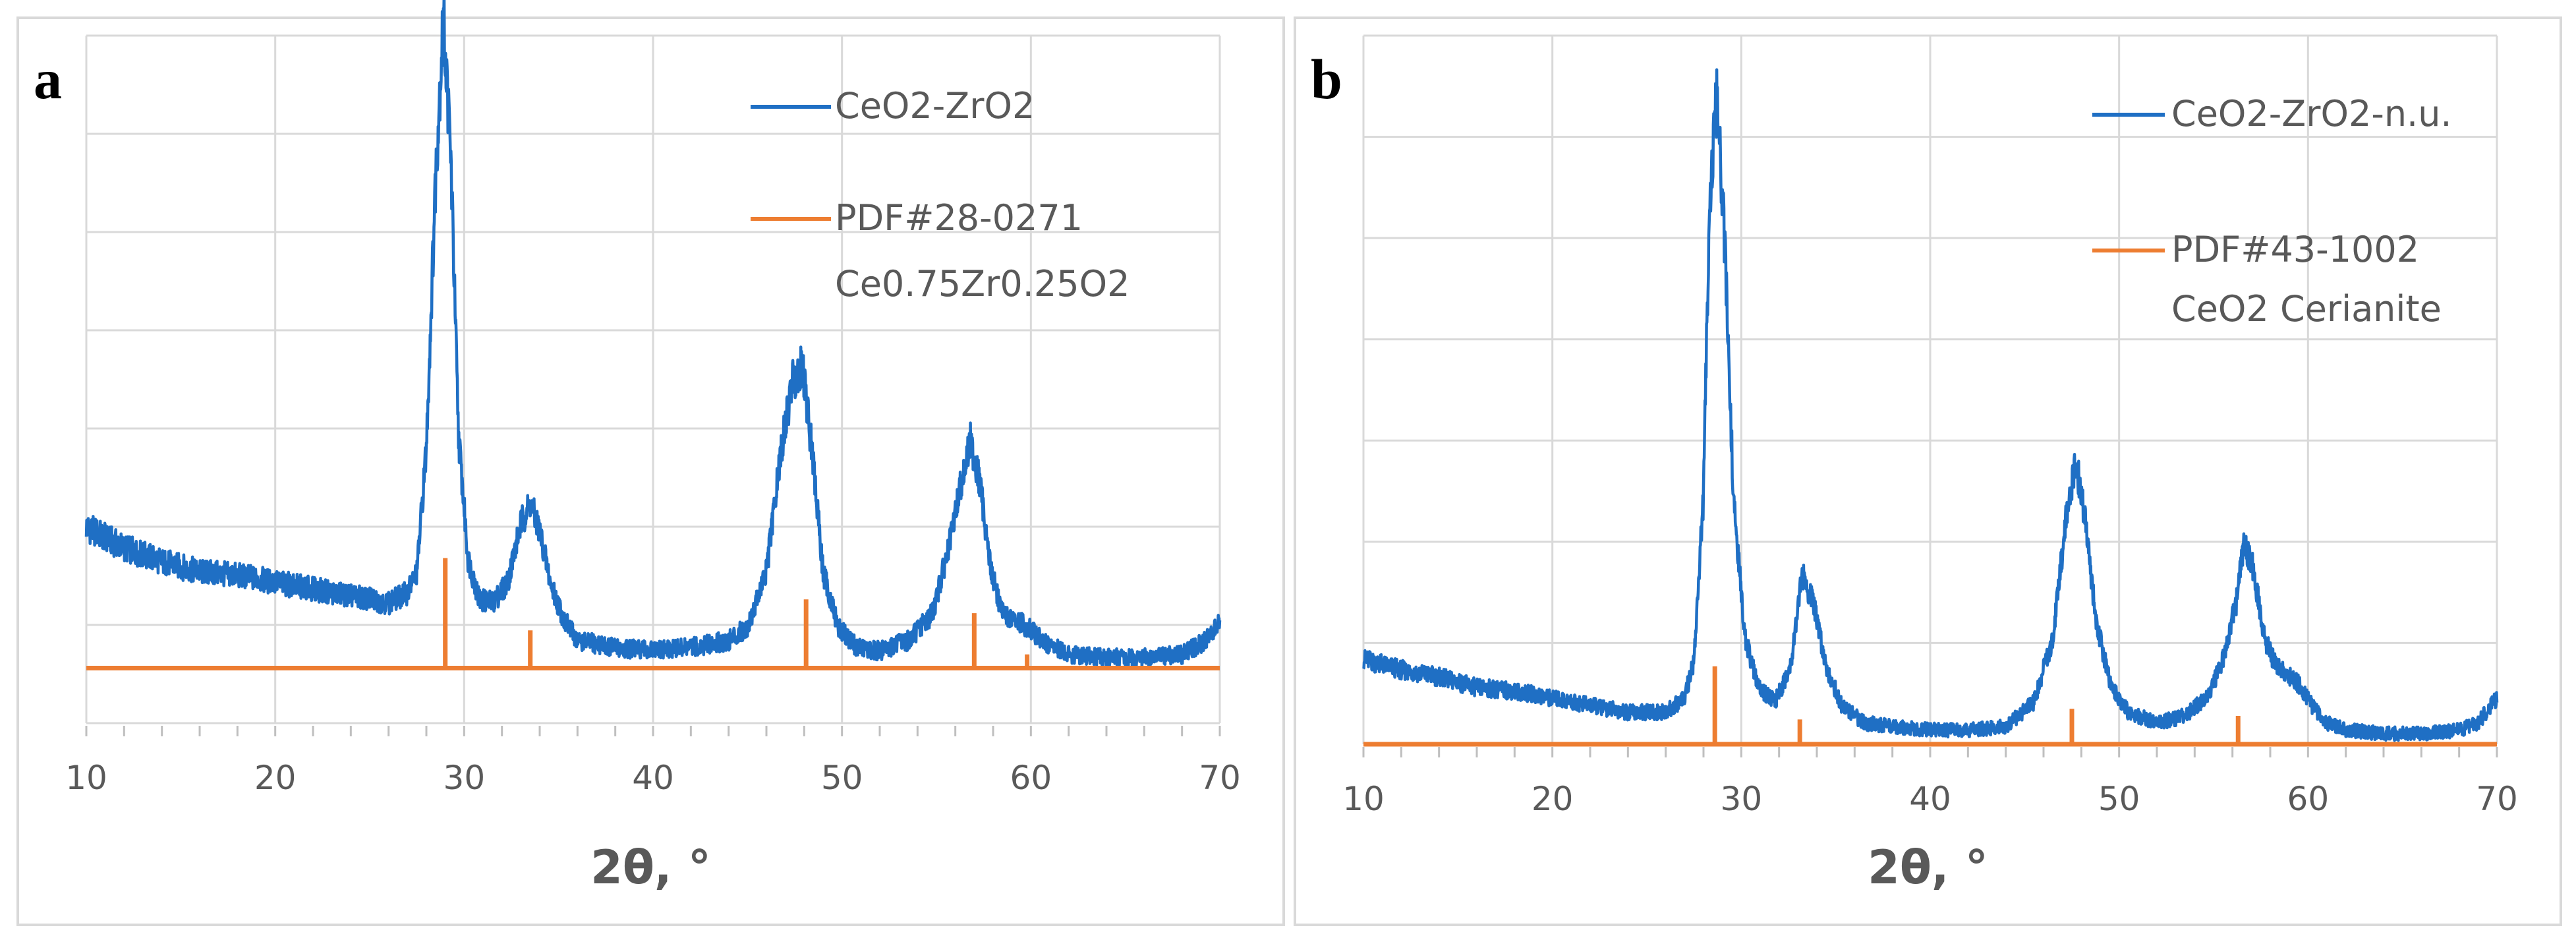  What do you see at coordinates (2295, 249) in the screenshot?
I see `legend-label: PDF#43-1002` at bounding box center [2295, 249].